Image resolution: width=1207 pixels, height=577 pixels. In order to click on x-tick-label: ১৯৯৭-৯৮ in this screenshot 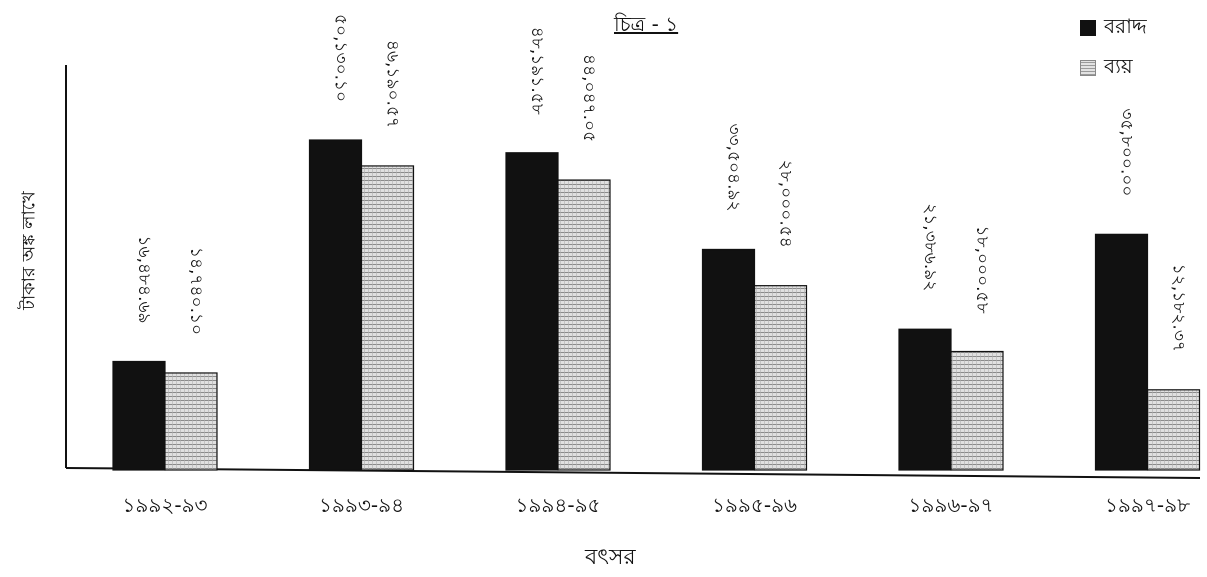, I will do `click(1147, 505)`.